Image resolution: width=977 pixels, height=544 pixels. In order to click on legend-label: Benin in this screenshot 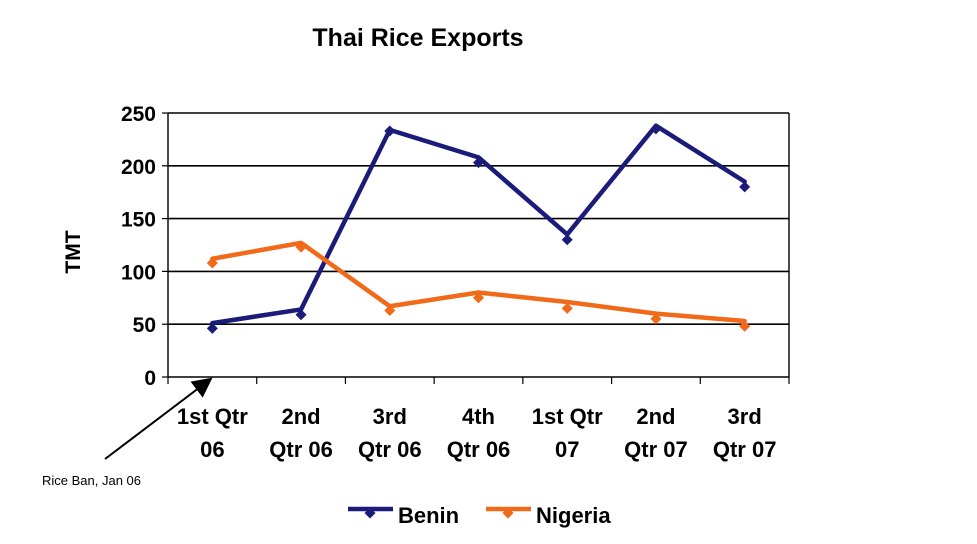, I will do `click(428, 515)`.